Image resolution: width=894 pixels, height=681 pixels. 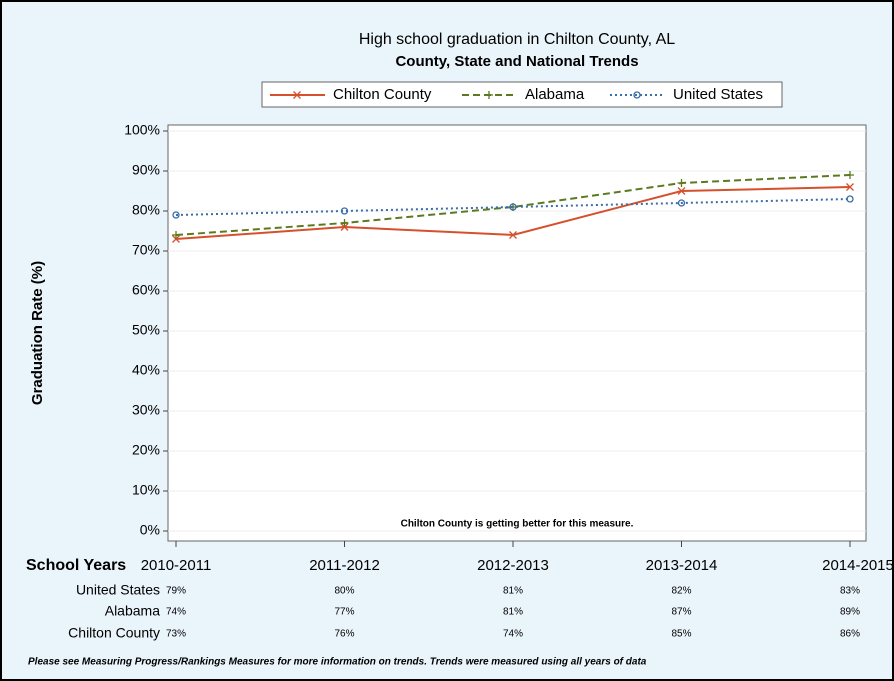 I want to click on table-value: 83%, so click(x=850, y=591).